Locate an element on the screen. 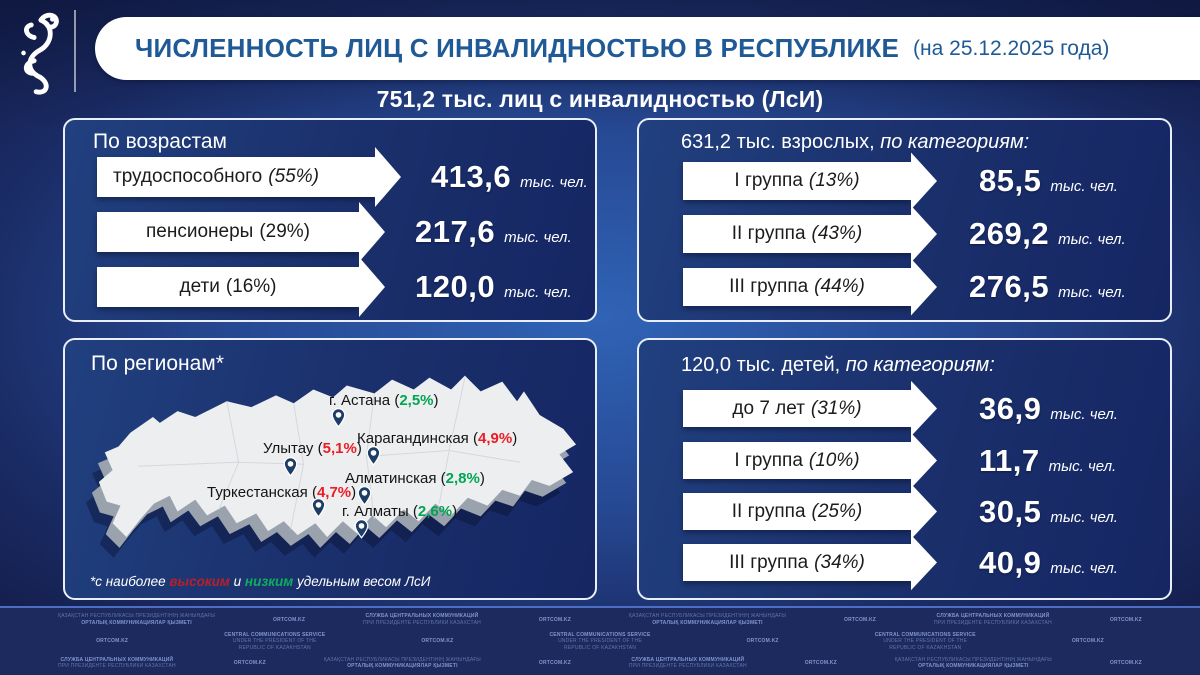 Image resolution: width=1200 pixels, height=675 pixels. stat-label-box: II группа (25%) is located at coordinates (797, 511).